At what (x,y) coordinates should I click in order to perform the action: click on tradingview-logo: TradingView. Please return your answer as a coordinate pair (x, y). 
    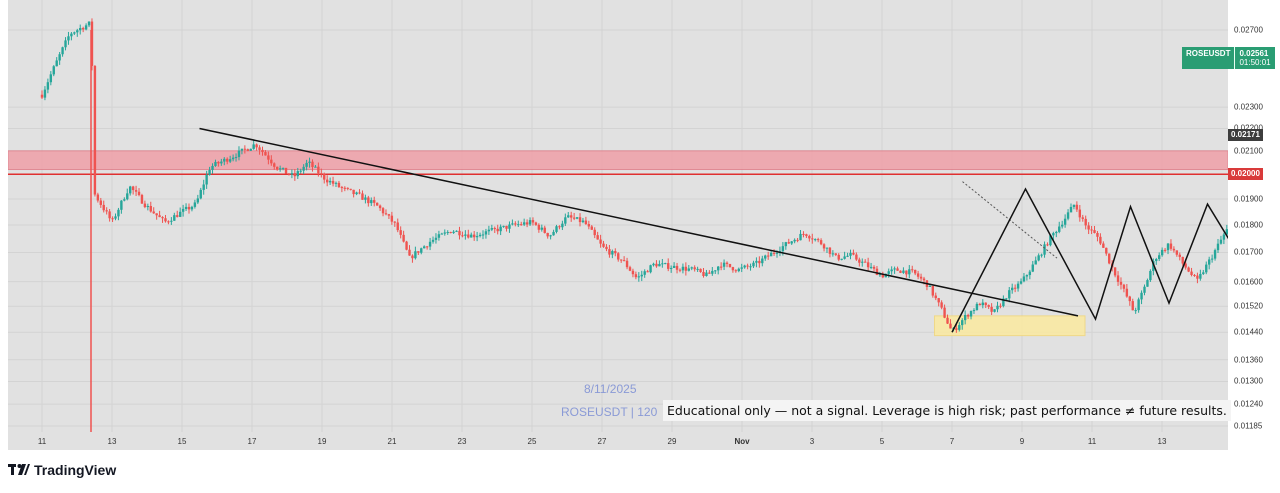
    Looking at the image, I should click on (62, 470).